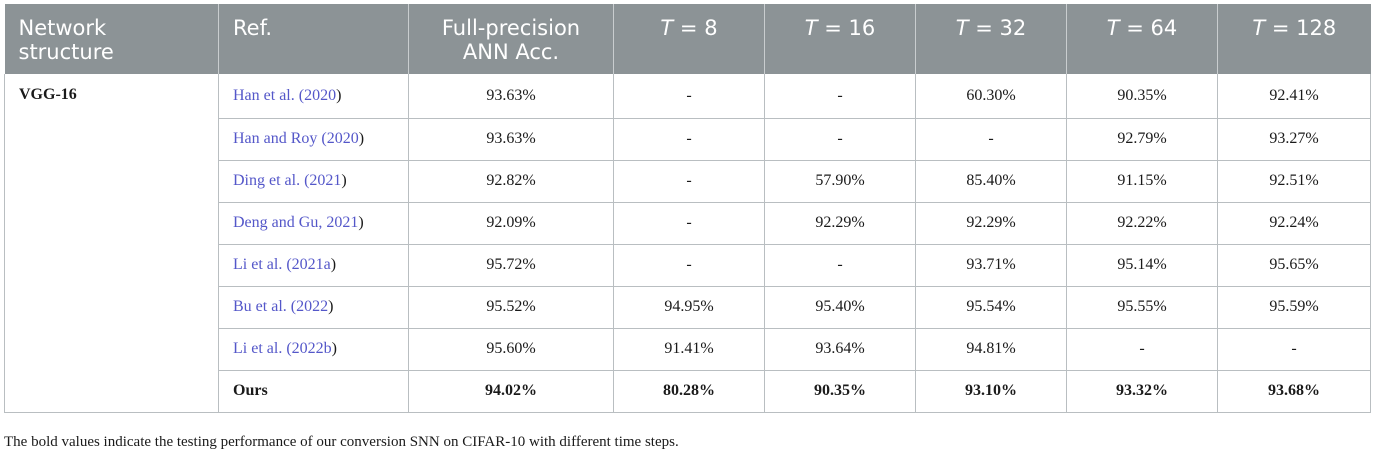  Describe the element at coordinates (840, 181) in the screenshot. I see `t16-cell: 57.90%` at that location.